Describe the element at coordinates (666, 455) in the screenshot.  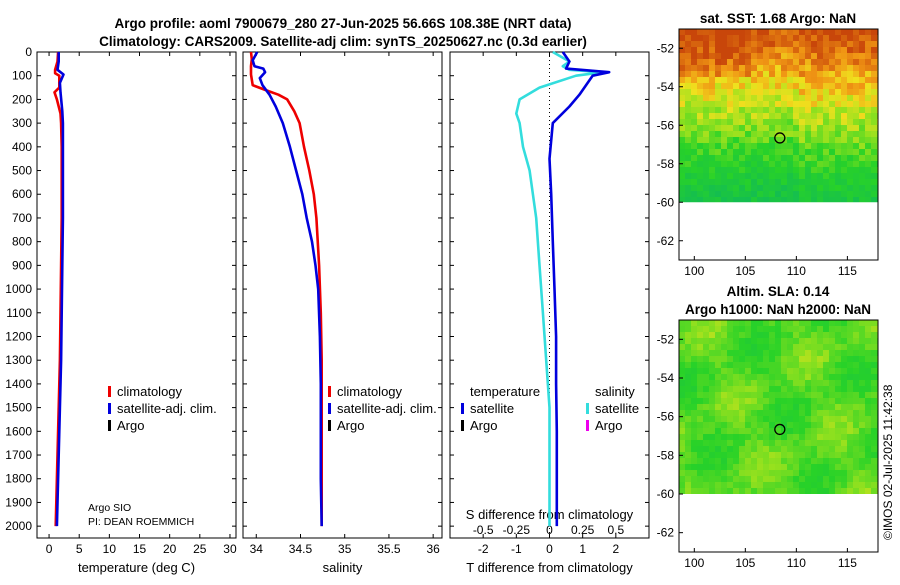
I see `map-lat-label: -58` at that location.